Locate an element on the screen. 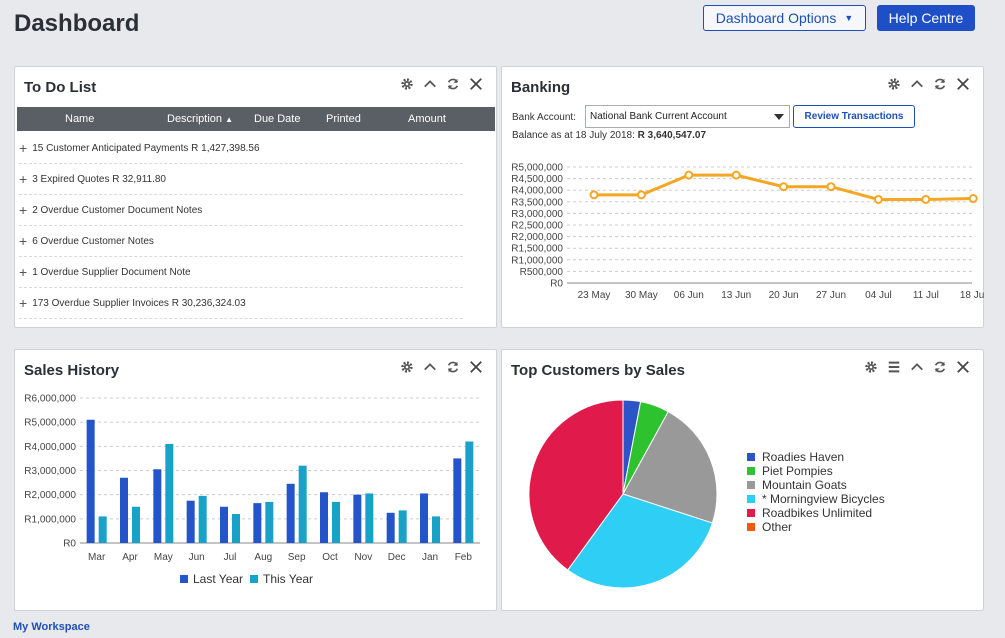 Image resolution: width=1005 pixels, height=638 pixels. legend-label: This Year is located at coordinates (288, 579).